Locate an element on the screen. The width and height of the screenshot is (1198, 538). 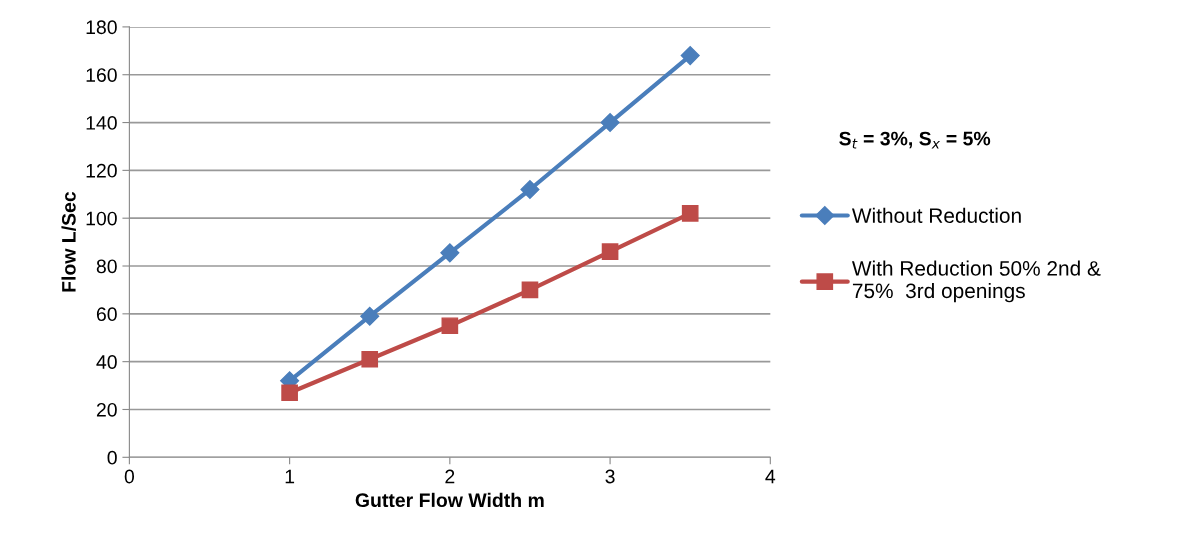
y-tick-label: 40 is located at coordinates (106, 362).